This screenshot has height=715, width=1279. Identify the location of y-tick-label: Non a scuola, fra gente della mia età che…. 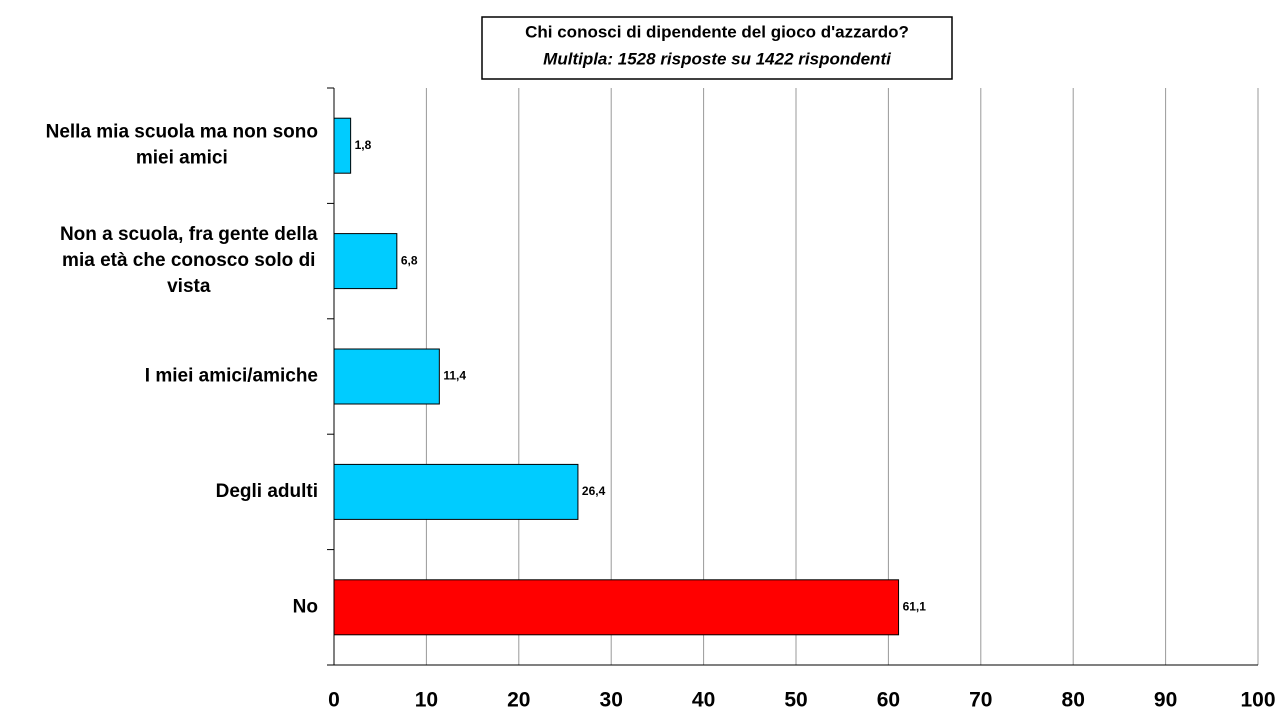
(189, 260).